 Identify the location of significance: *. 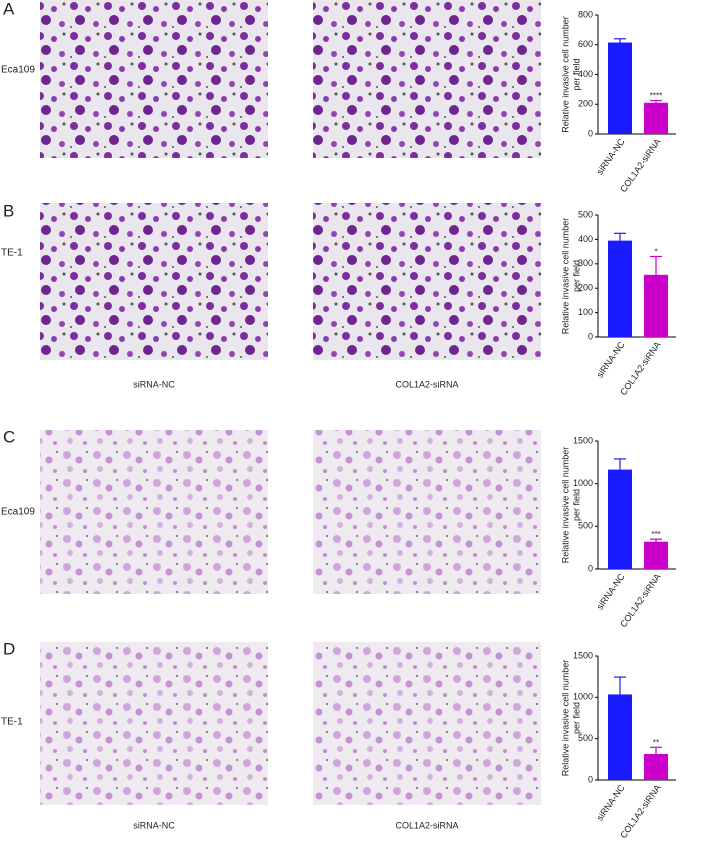
(655, 252).